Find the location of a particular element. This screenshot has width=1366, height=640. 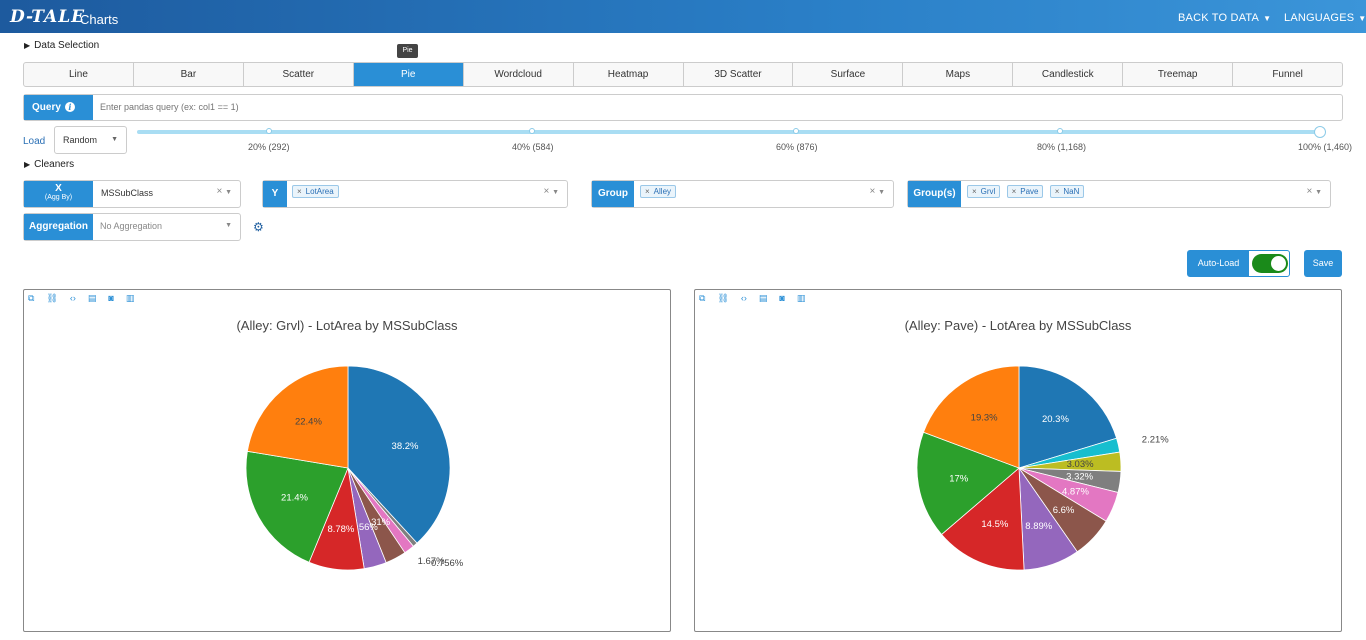

groups-chips: × Grvl × Pave × NaN is located at coordinates (1027, 191).